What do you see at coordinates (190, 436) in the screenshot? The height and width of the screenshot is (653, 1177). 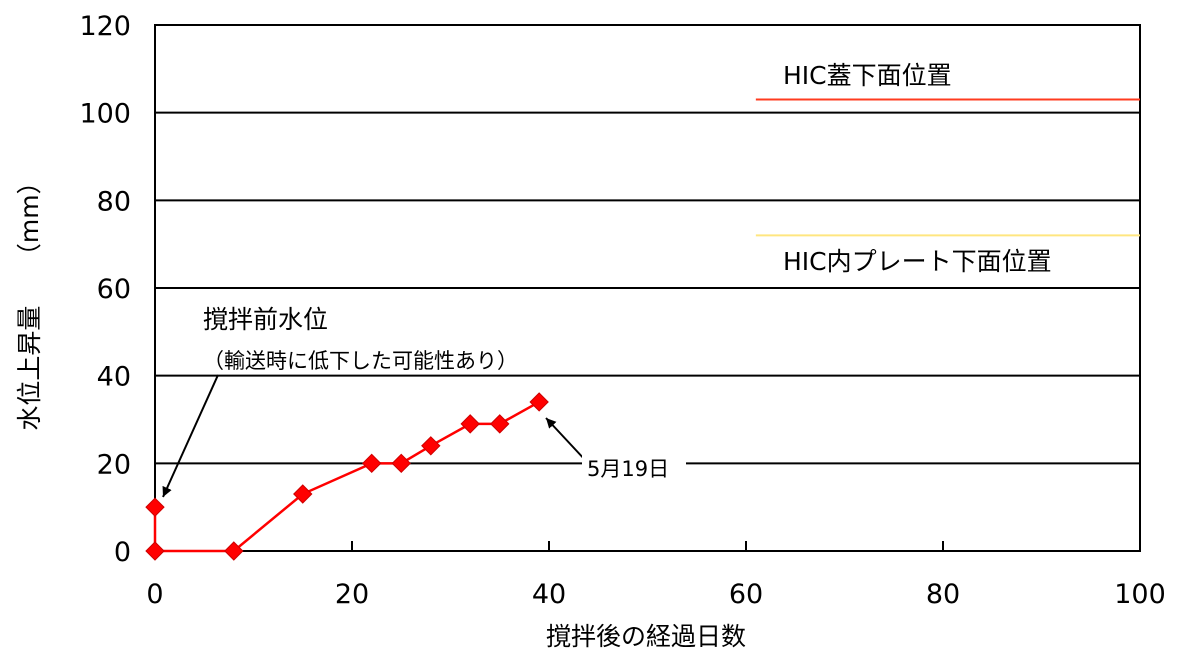 I see `annotation-pre-stir-arrow` at bounding box center [190, 436].